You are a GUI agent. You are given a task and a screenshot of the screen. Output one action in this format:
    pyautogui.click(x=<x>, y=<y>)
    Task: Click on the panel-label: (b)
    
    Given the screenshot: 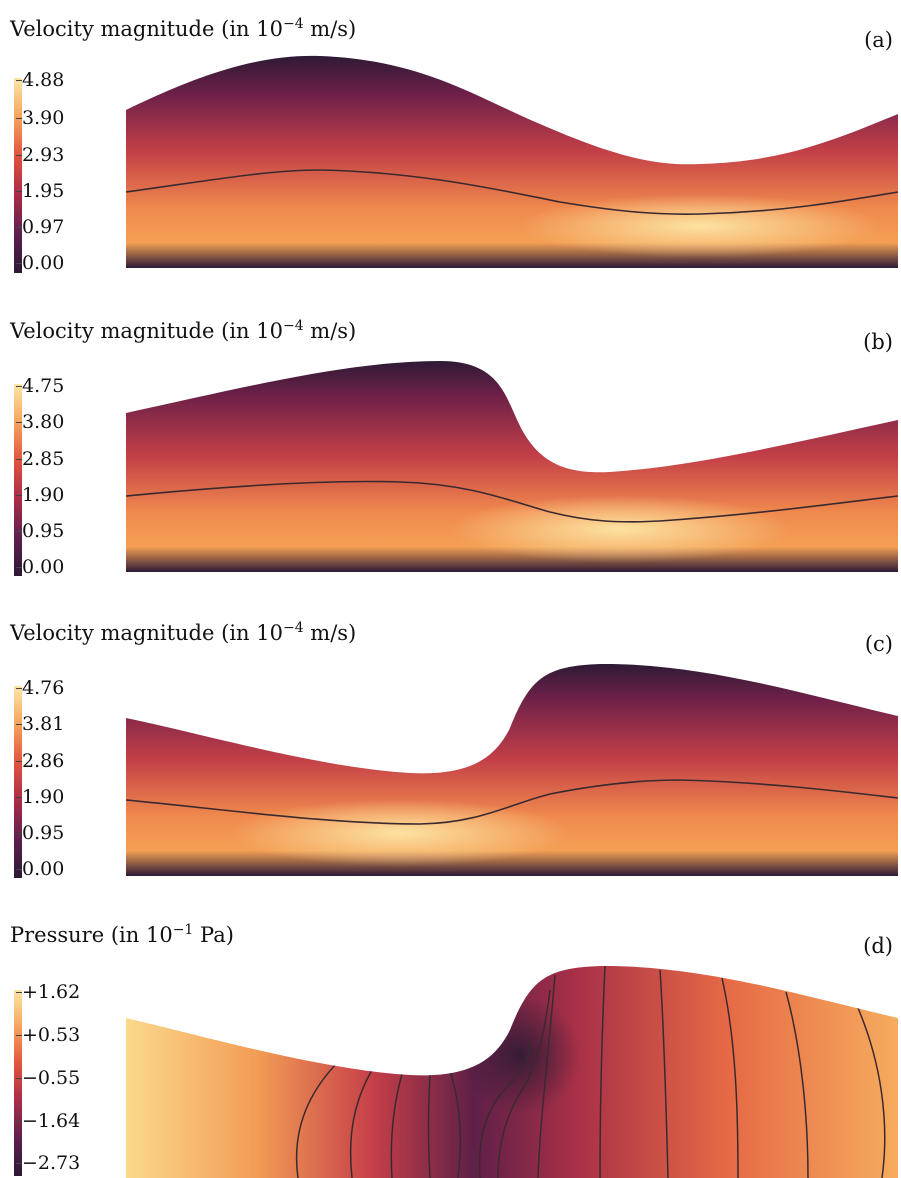 What is the action you would take?
    pyautogui.click(x=878, y=342)
    